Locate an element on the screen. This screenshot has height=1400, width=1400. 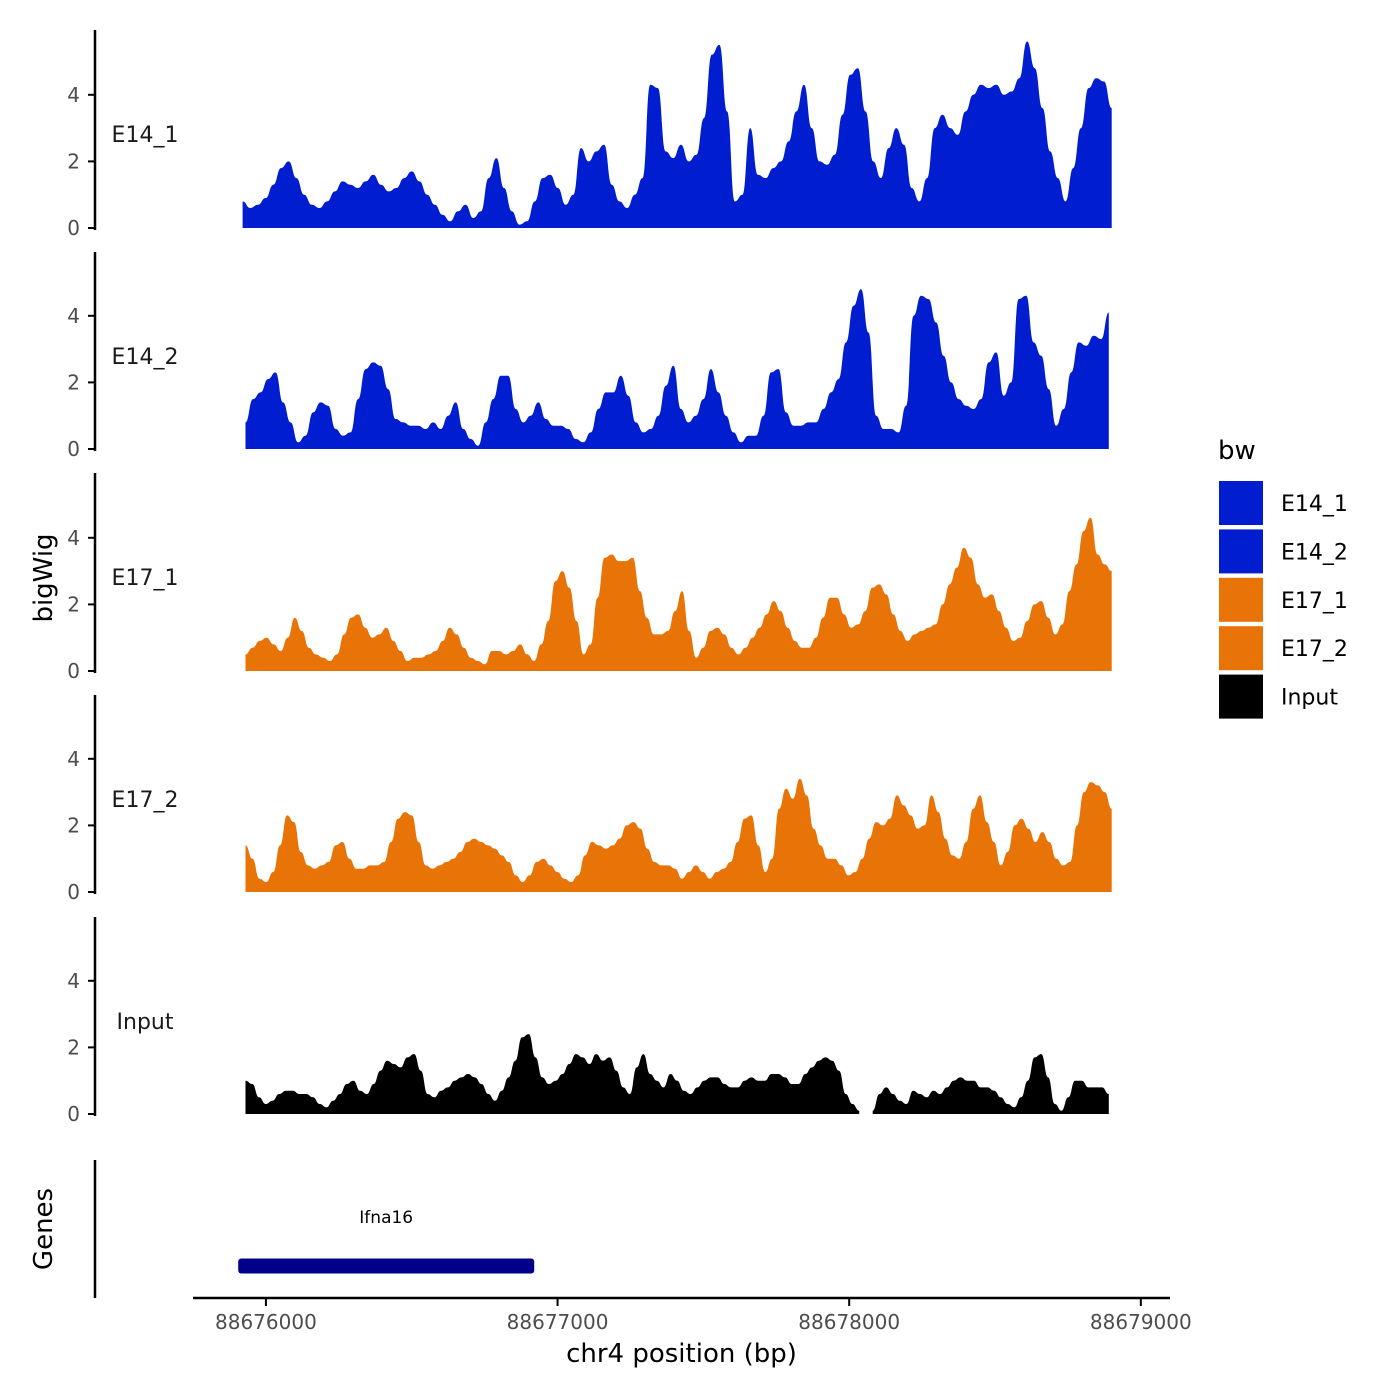
y-tick-label-Input-2: 2 is located at coordinates (73, 1047).